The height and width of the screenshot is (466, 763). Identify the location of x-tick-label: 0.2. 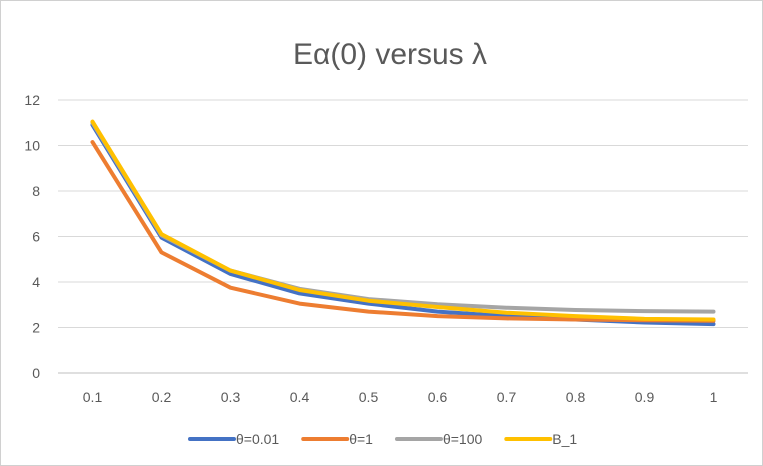
(162, 397).